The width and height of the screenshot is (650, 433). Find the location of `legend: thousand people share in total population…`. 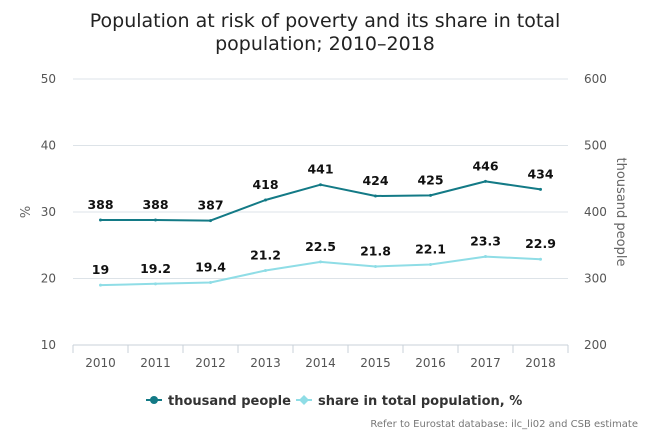

legend: thousand people share in total population… is located at coordinates (334, 401).